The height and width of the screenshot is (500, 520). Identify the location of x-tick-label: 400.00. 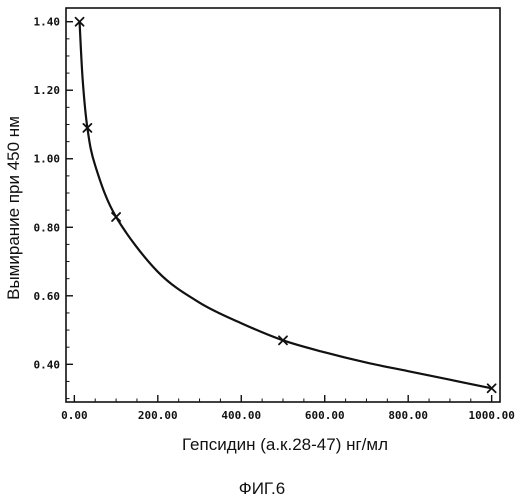
(241, 415).